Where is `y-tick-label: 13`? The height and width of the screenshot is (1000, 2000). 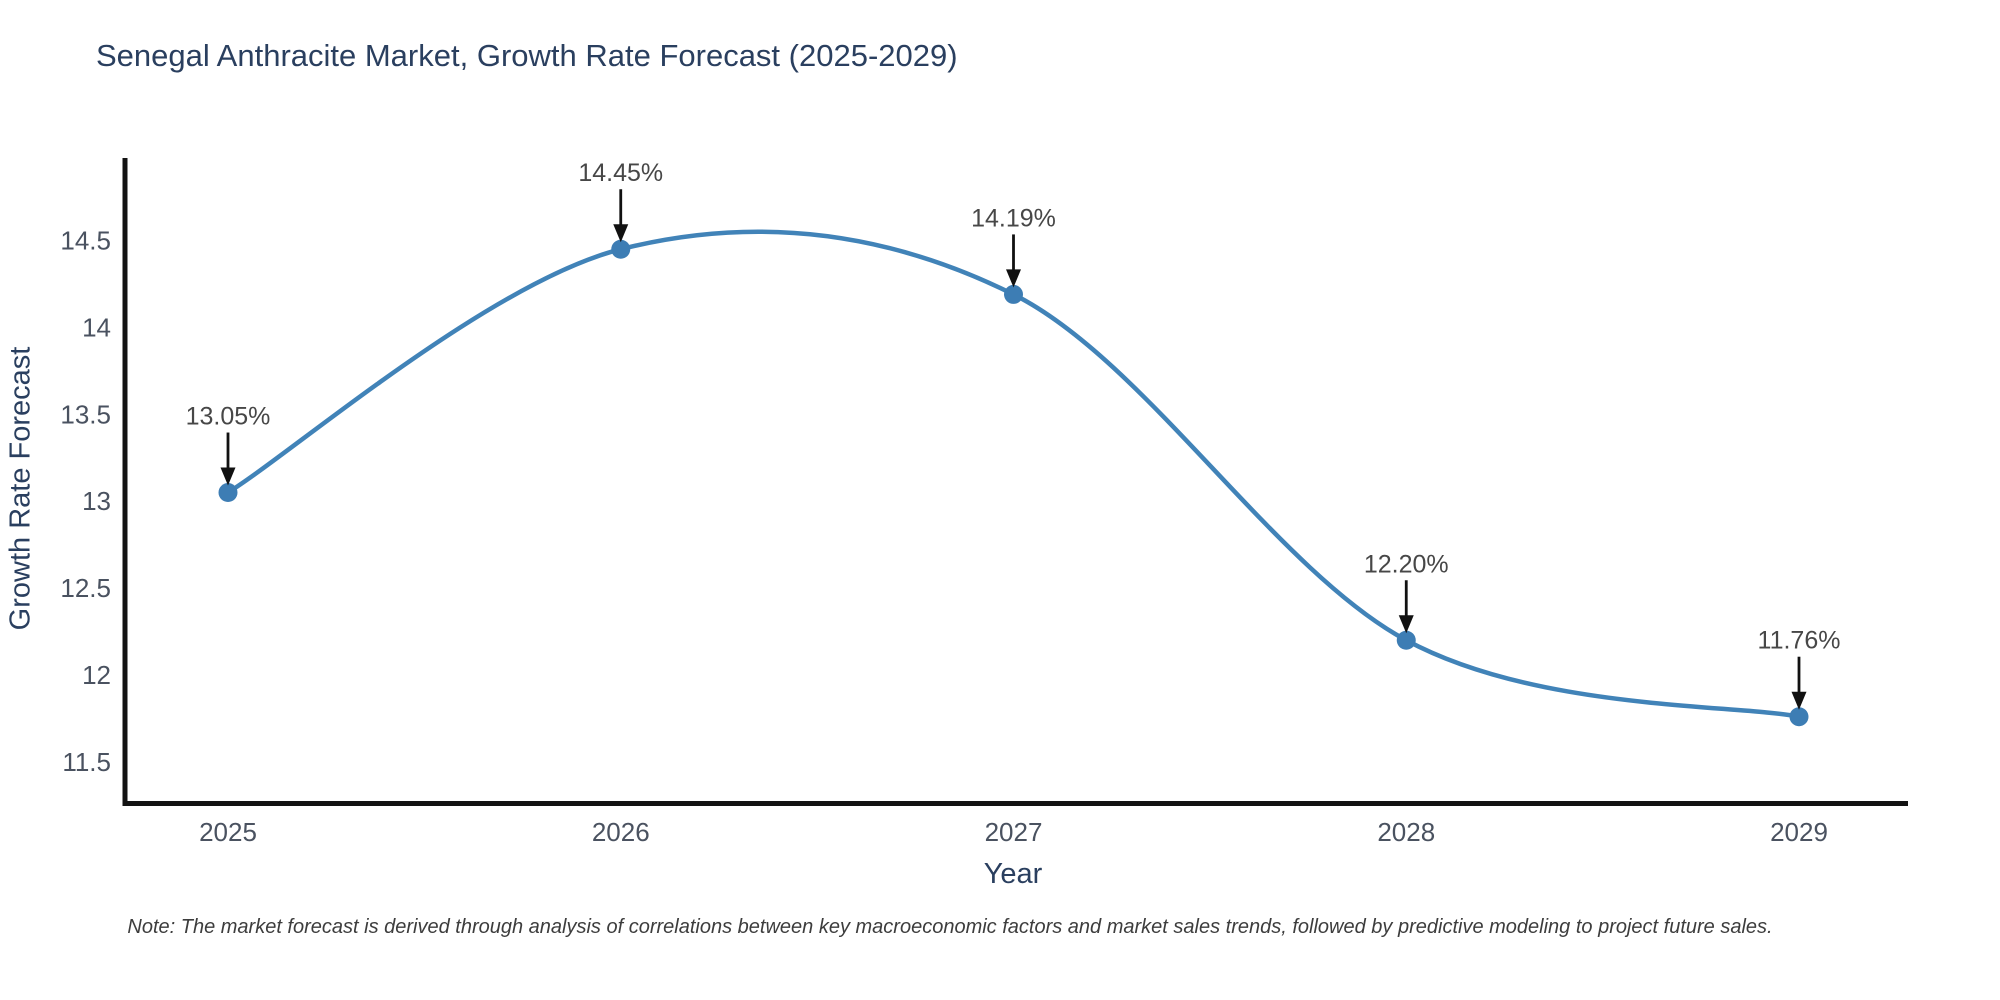 y-tick-label: 13 is located at coordinates (96, 501).